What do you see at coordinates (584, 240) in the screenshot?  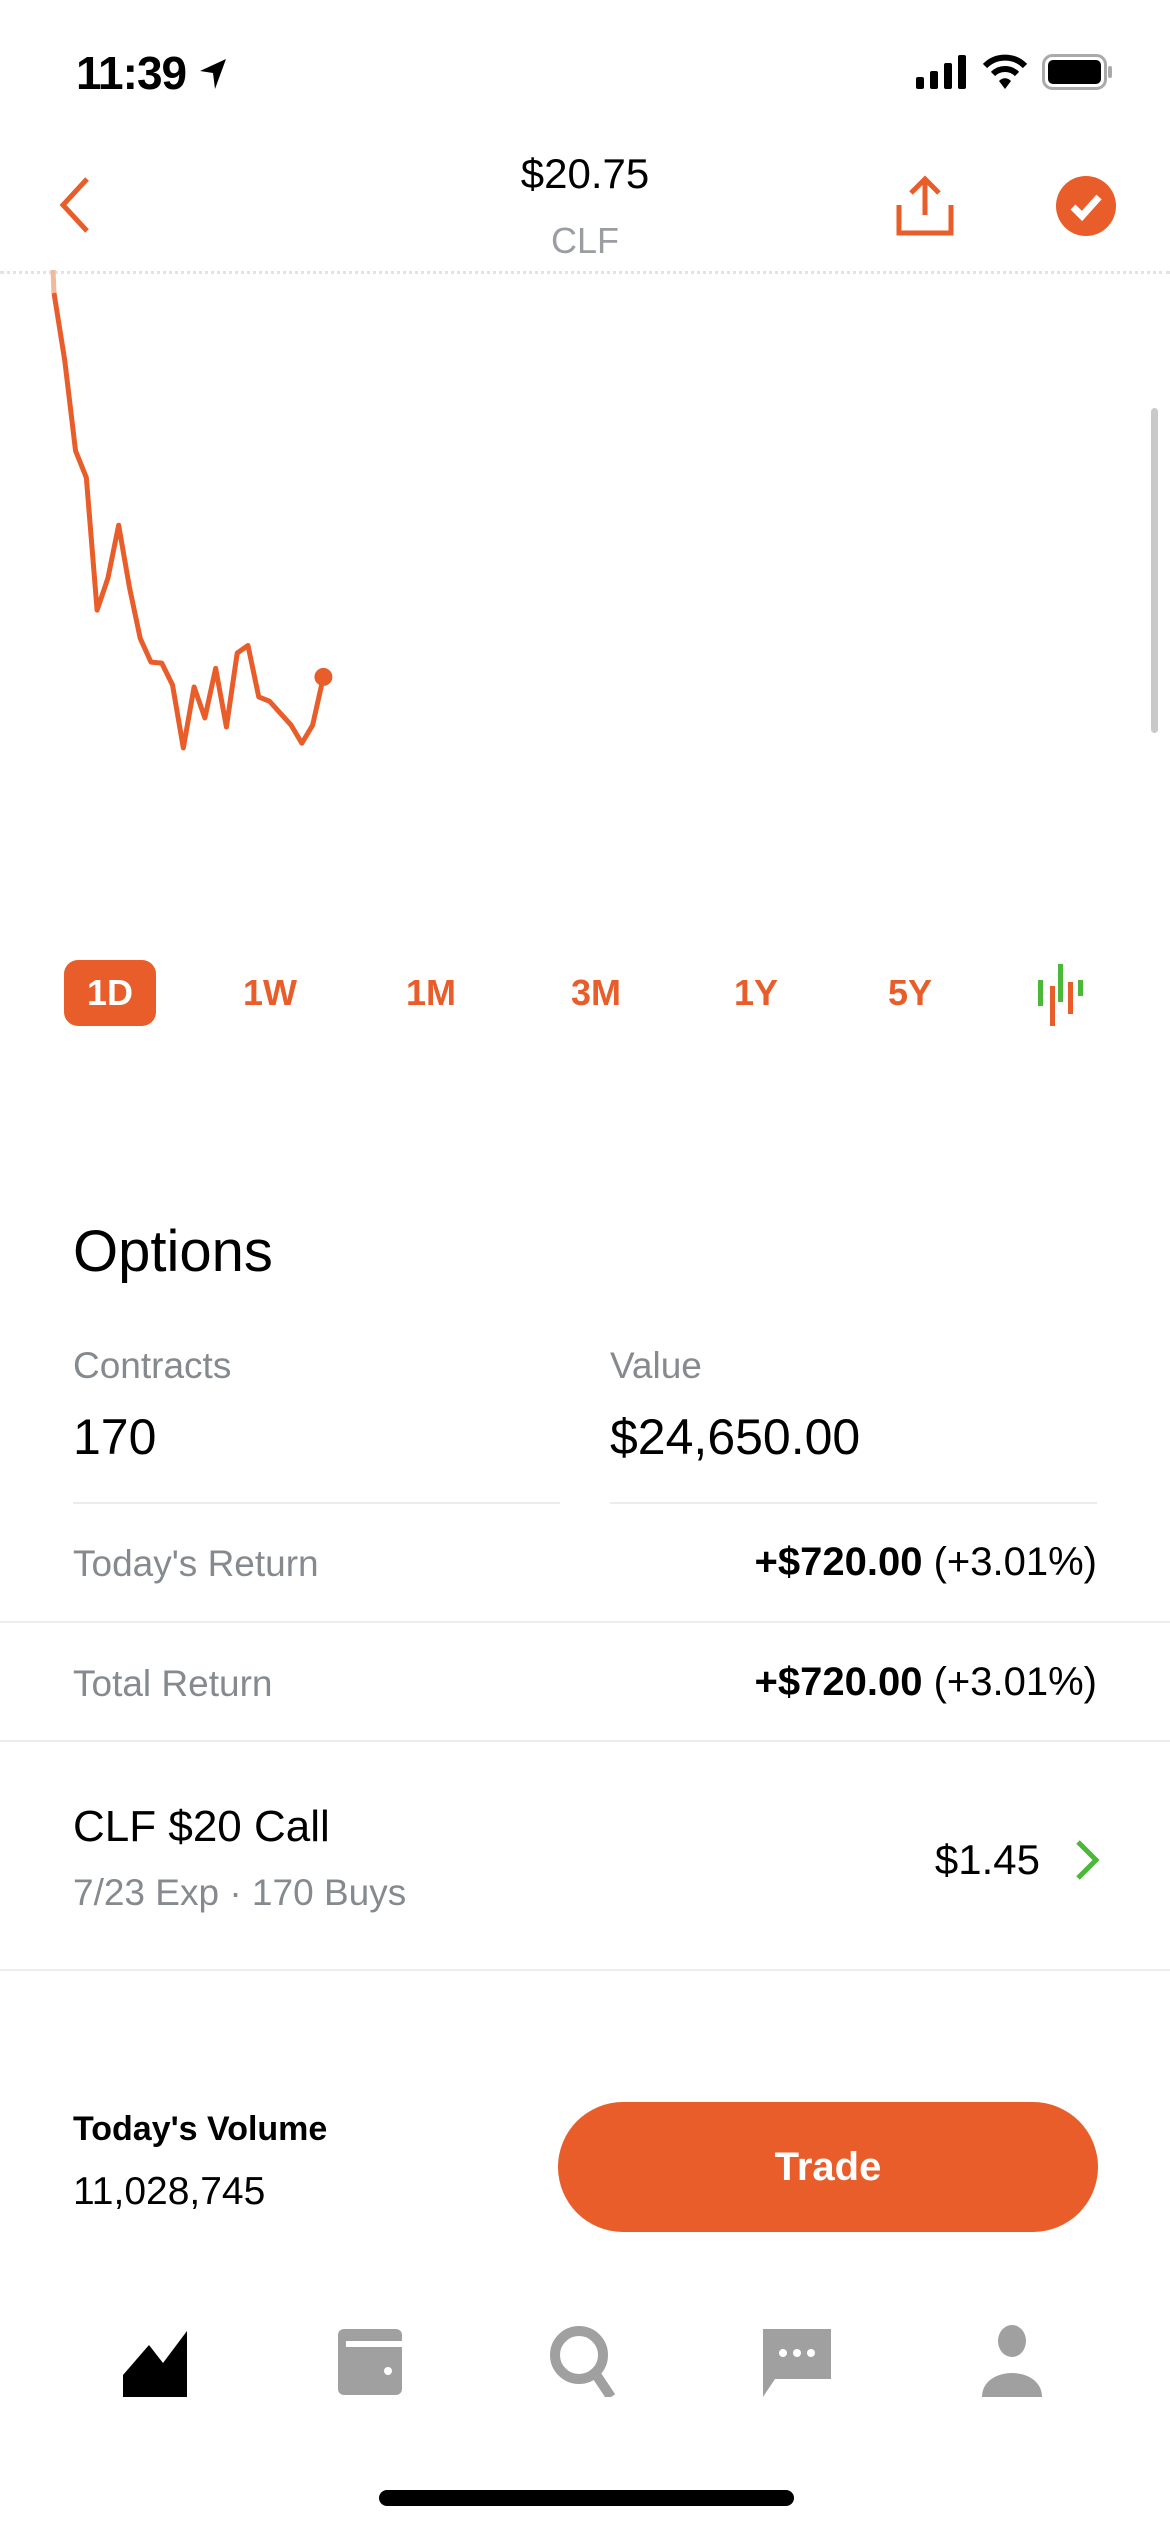 I see `header-symbol: CLF` at bounding box center [584, 240].